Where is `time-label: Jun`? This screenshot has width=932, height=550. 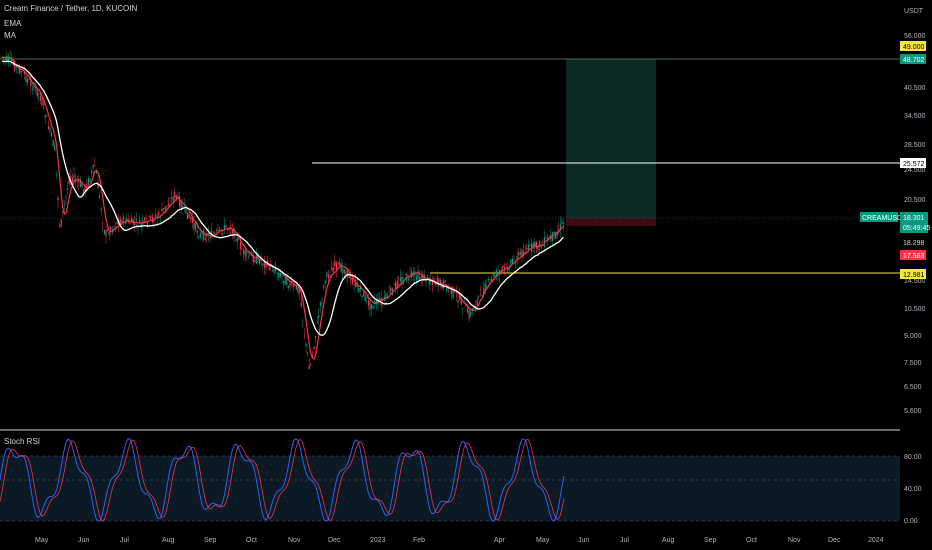
time-label: Jun is located at coordinates (583, 540).